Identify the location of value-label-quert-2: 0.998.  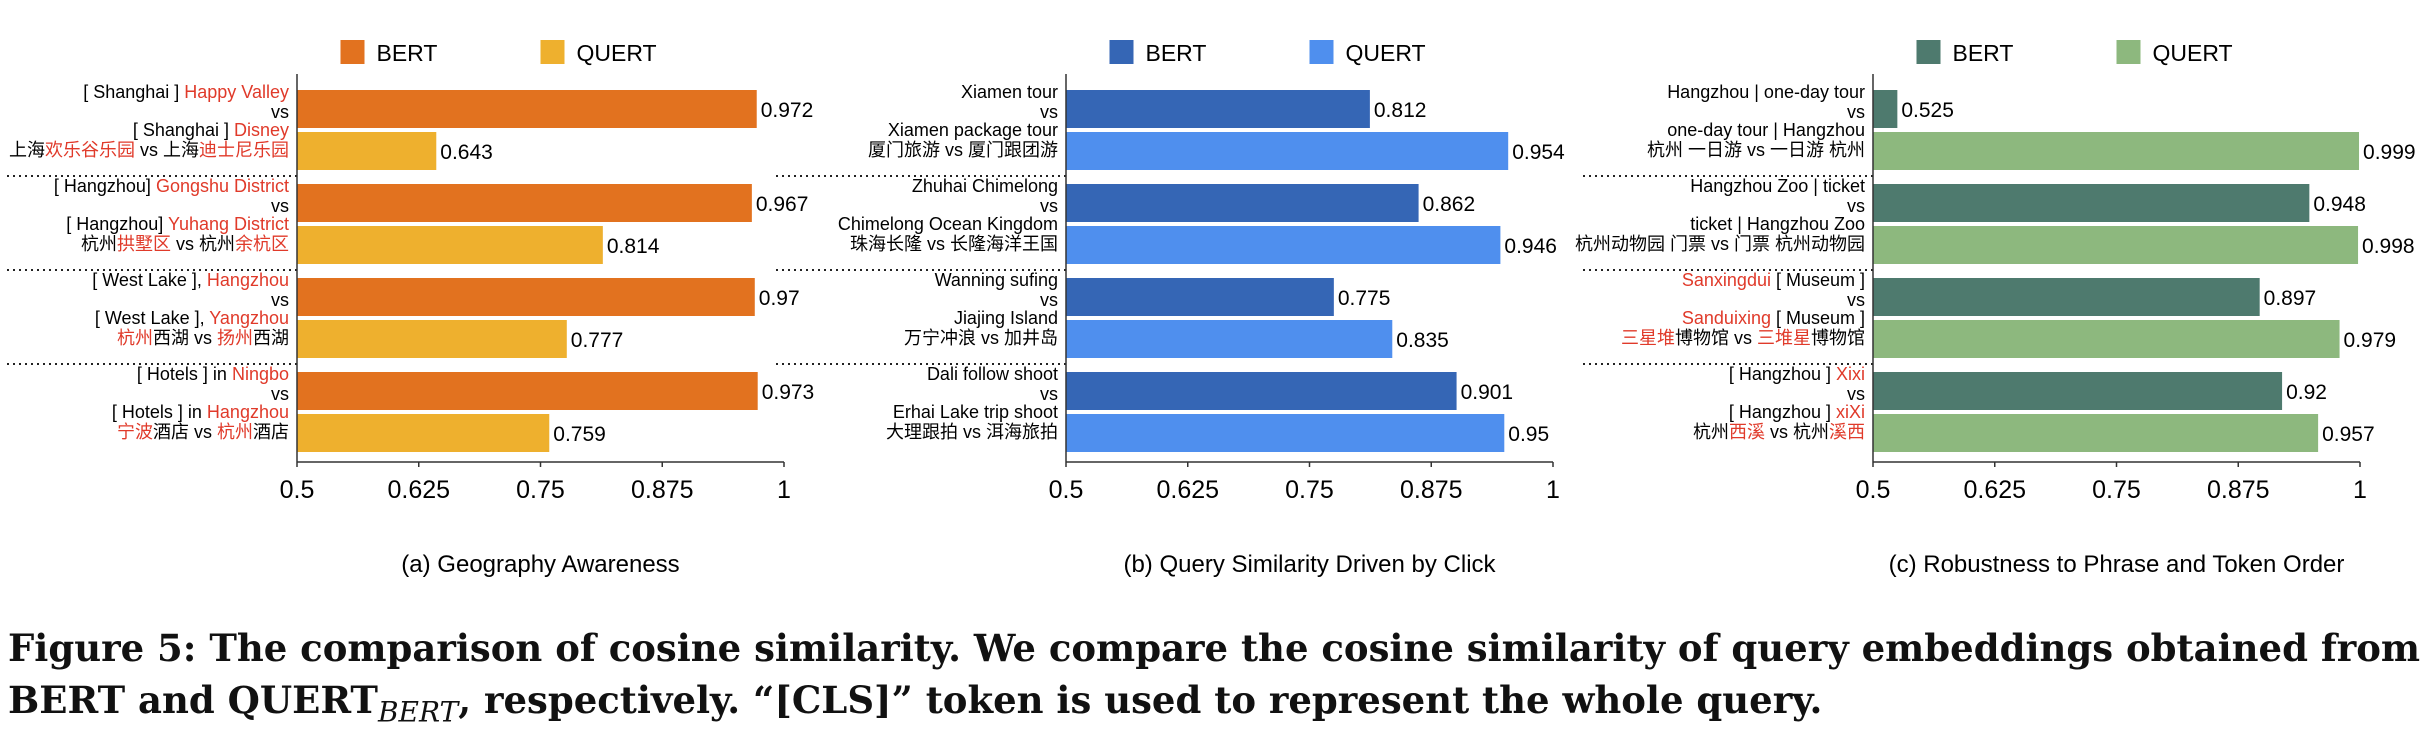
(2388, 246).